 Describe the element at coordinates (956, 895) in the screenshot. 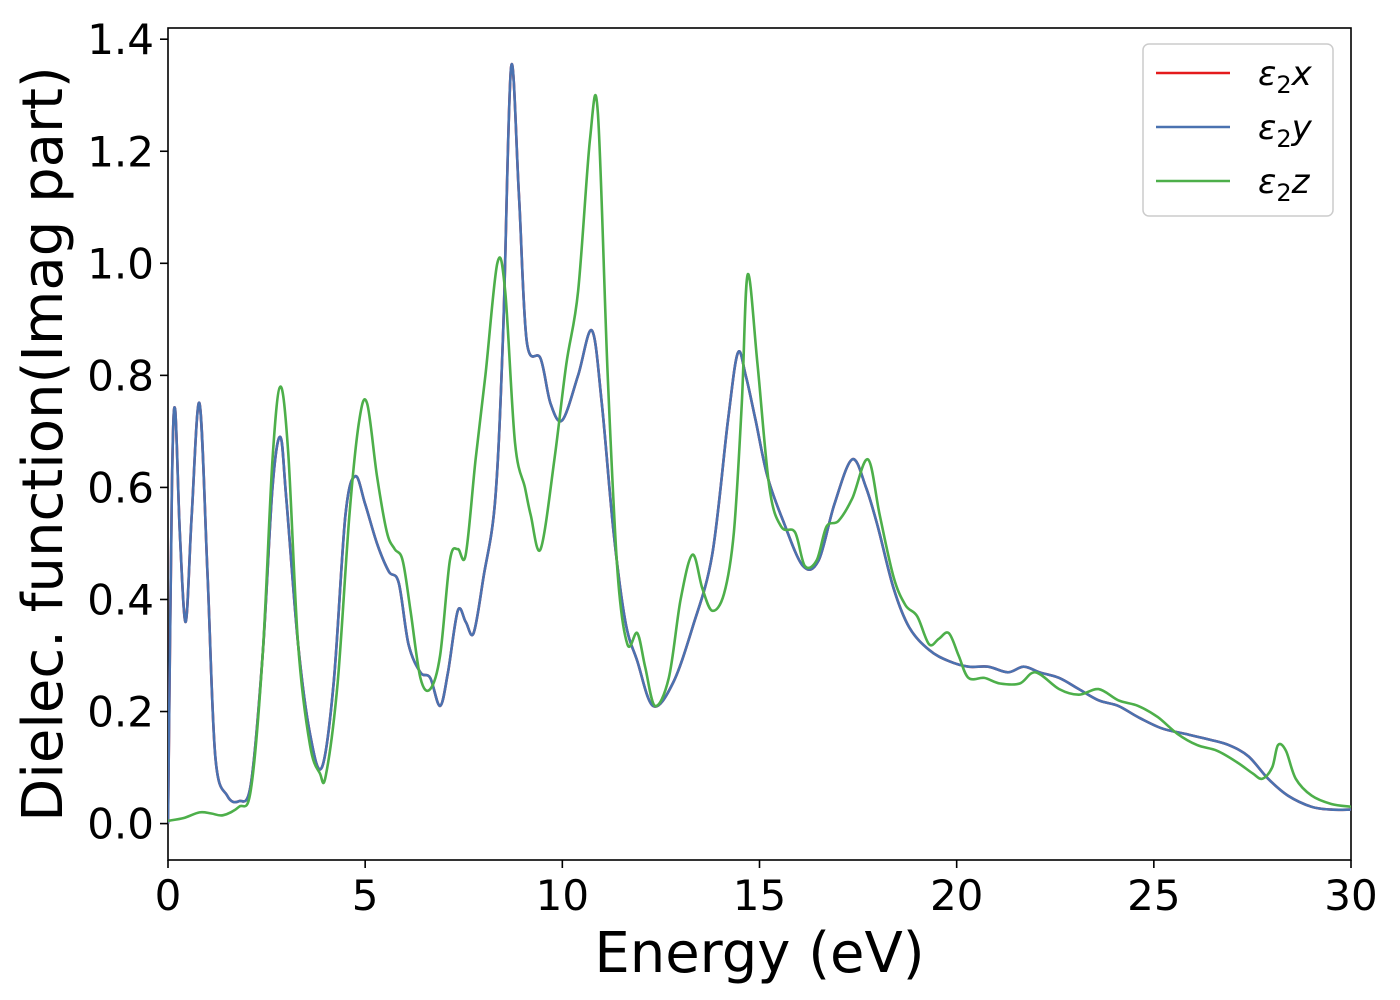

I see `x-tick-label: 20` at that location.